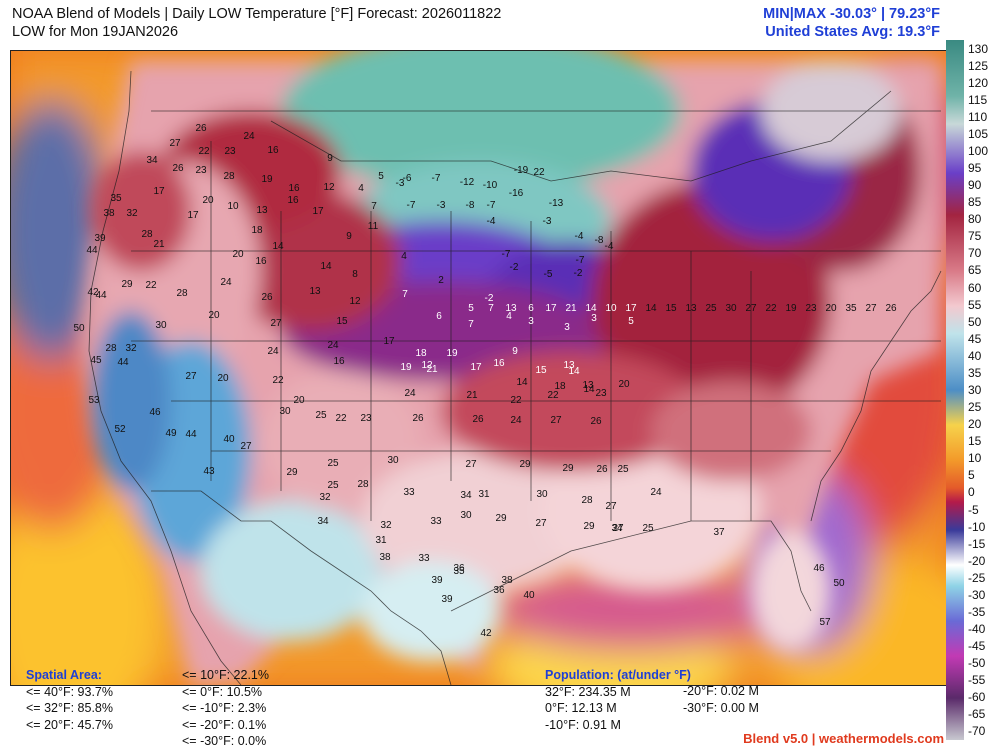 Image resolution: width=1000 pixels, height=750 pixels. What do you see at coordinates (971, 492) in the screenshot?
I see `legend-label: 0` at bounding box center [971, 492].